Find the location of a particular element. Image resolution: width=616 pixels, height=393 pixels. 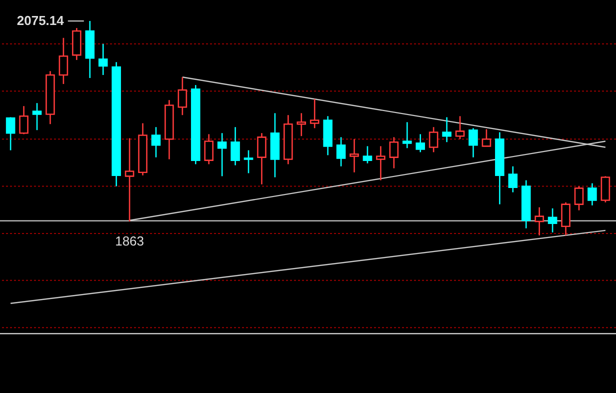

annotation: 1863 is located at coordinates (129, 240).